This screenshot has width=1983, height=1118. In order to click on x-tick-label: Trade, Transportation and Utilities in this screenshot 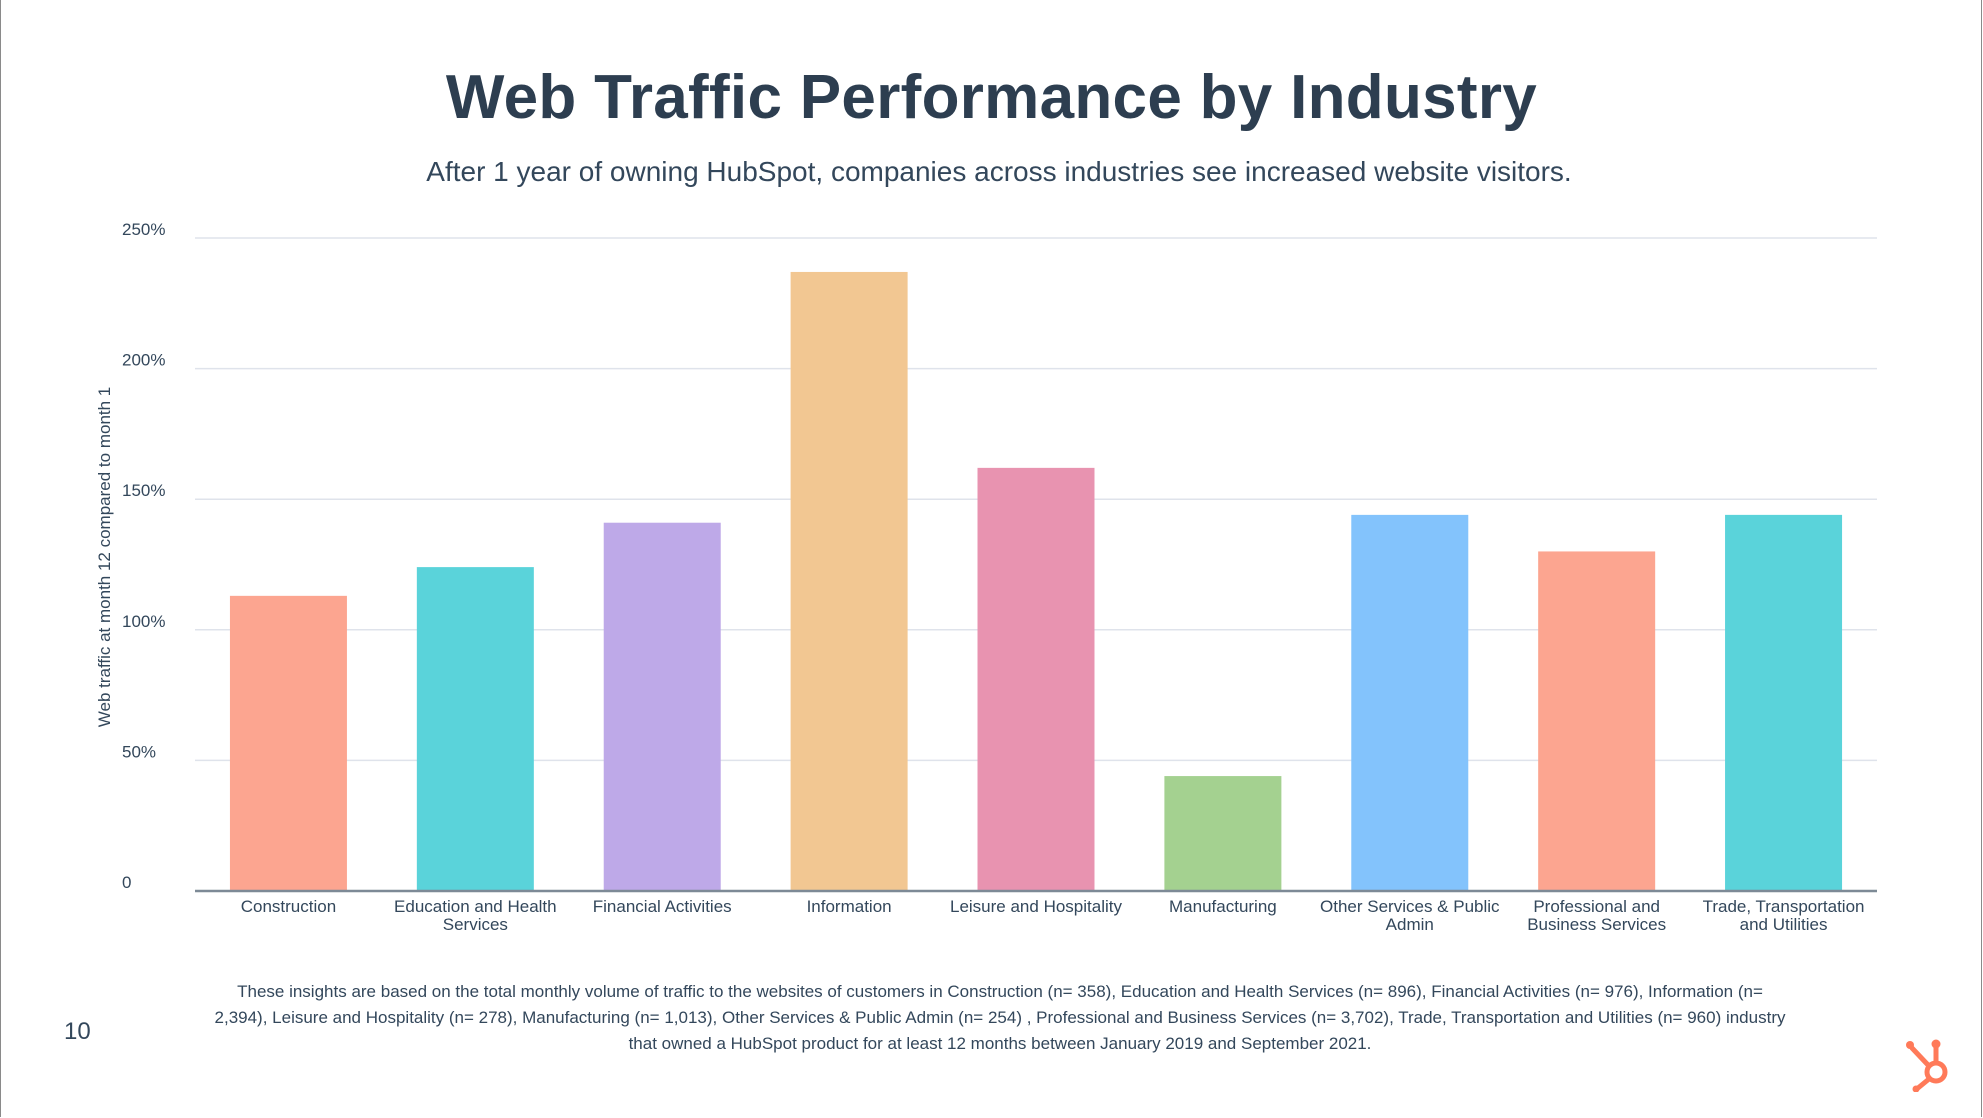, I will do `click(1784, 915)`.